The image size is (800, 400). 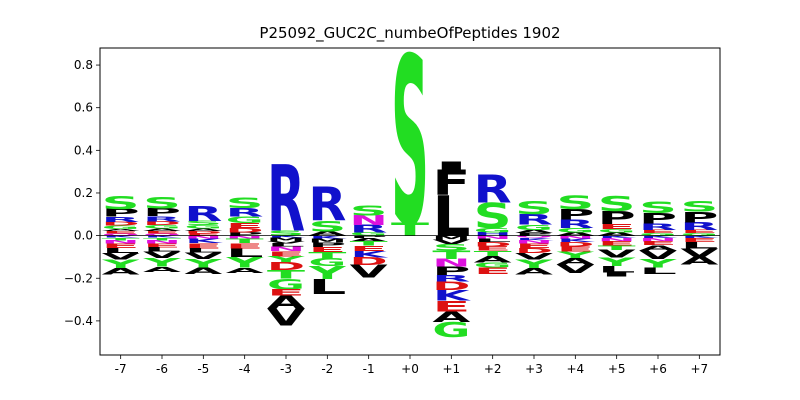 I want to click on x-tick-label: -3, so click(x=286, y=369).